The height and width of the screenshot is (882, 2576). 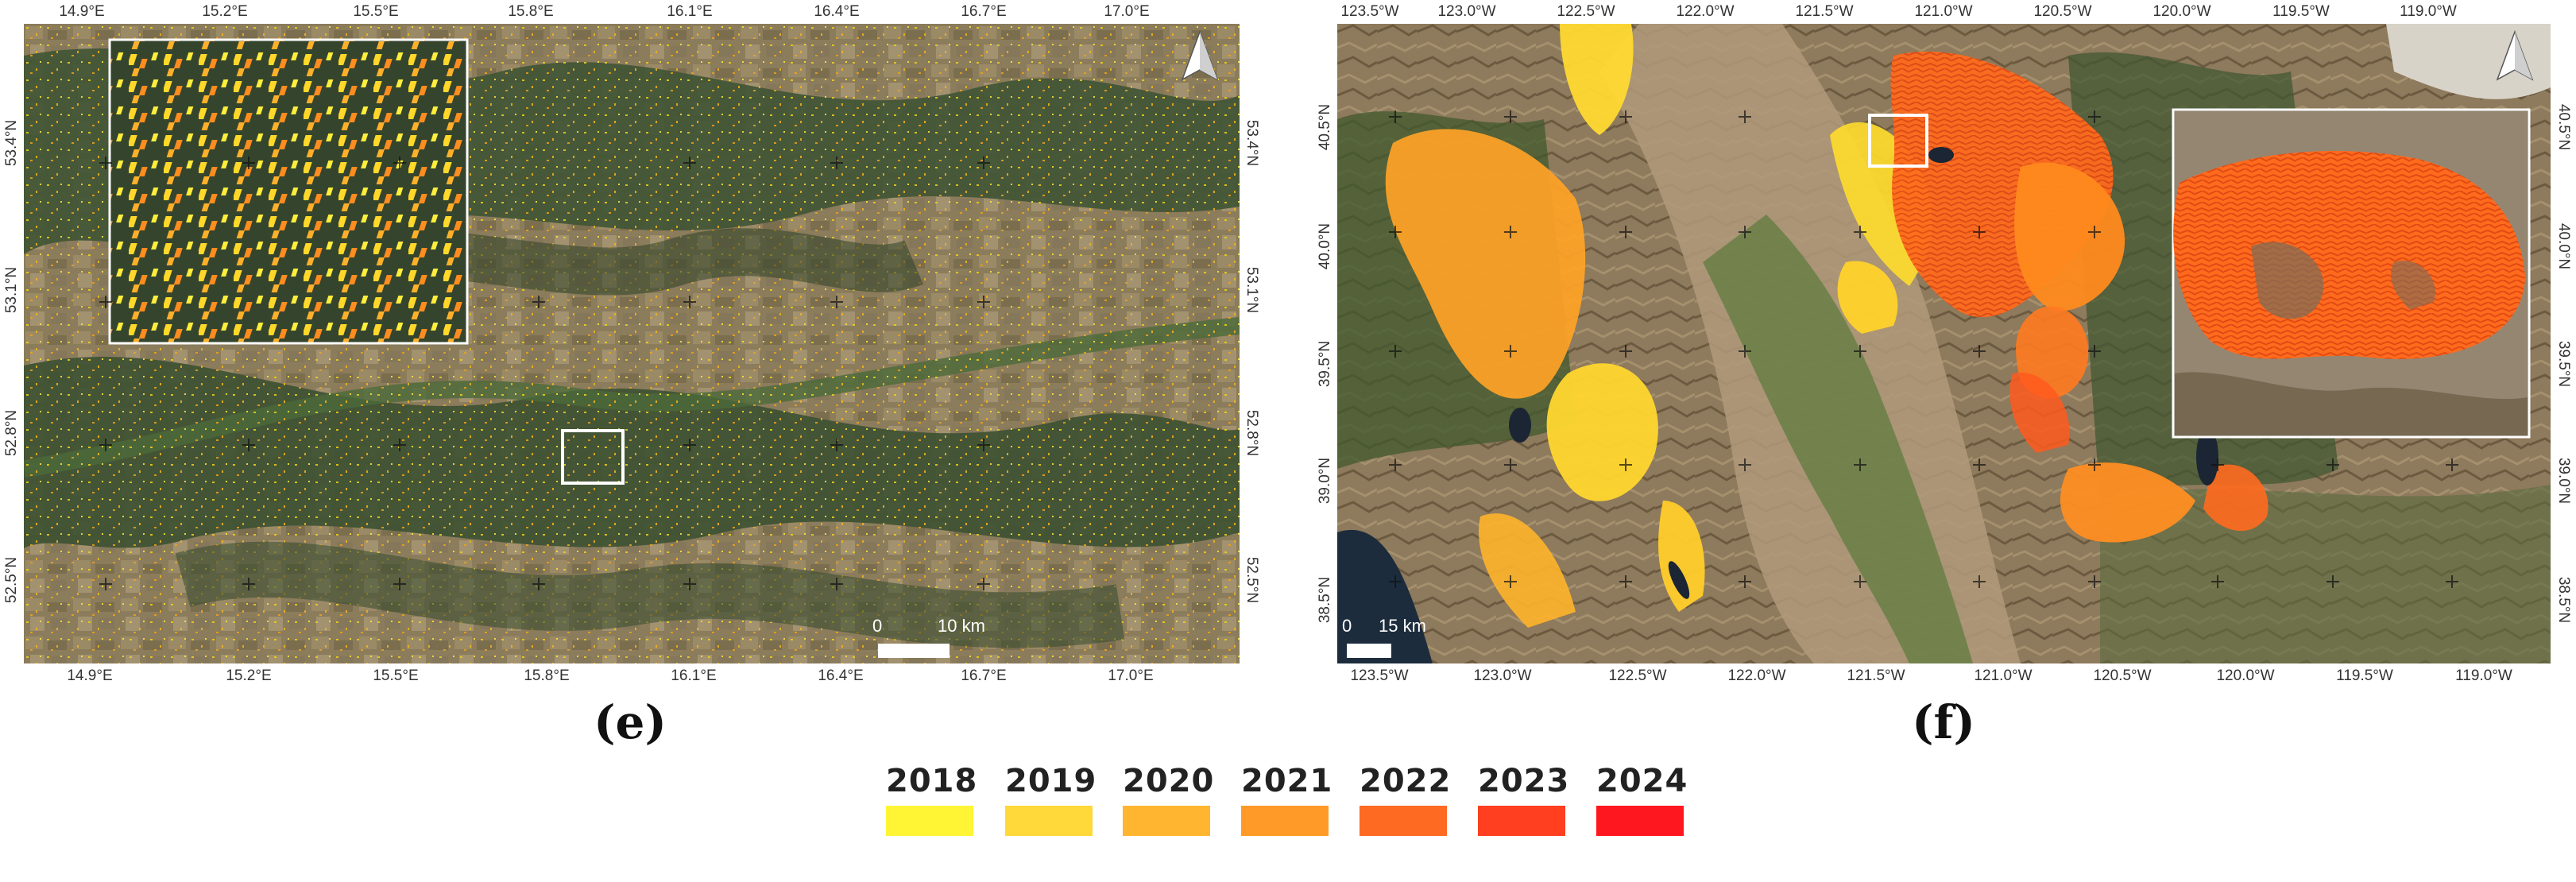 I want to click on tick-right-e-3: 52.5°N, so click(x=1252, y=580).